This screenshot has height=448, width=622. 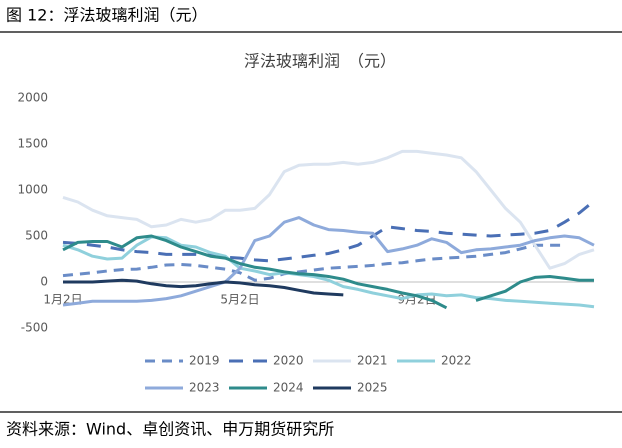 I want to click on legend-label: 2019, so click(x=204, y=361).